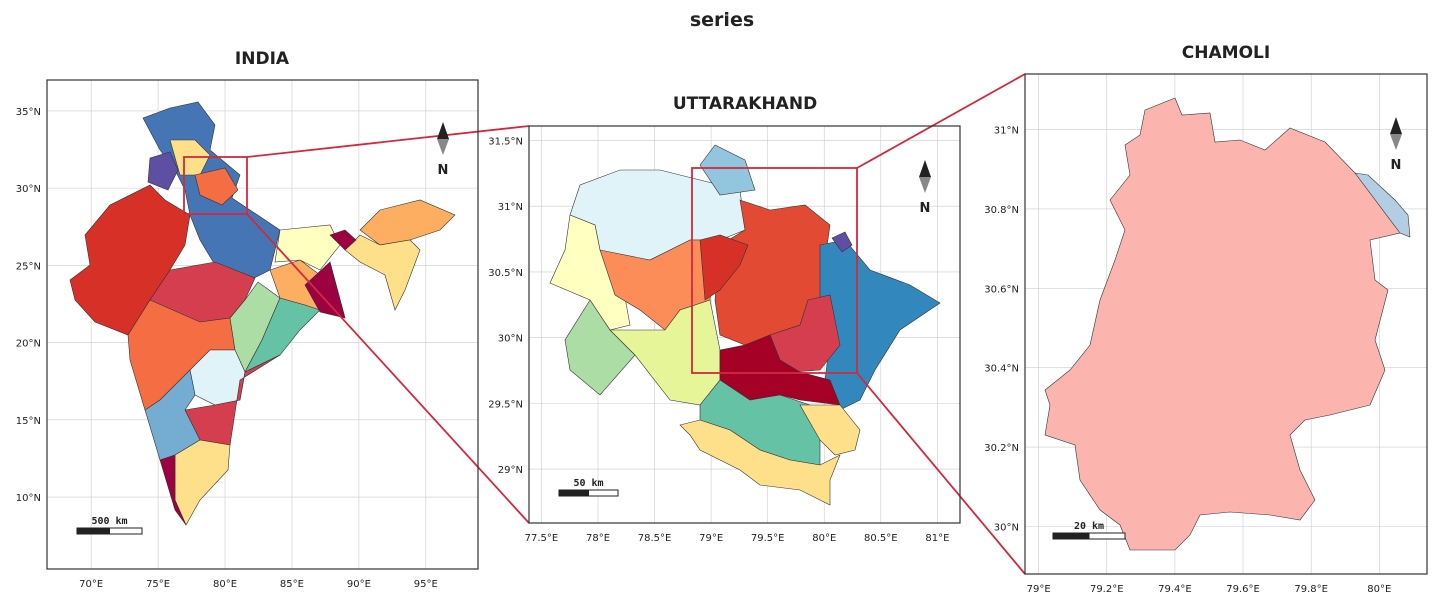  Describe the element at coordinates (1001, 448) in the screenshot. I see `y-tick-label: 30.2°N` at that location.